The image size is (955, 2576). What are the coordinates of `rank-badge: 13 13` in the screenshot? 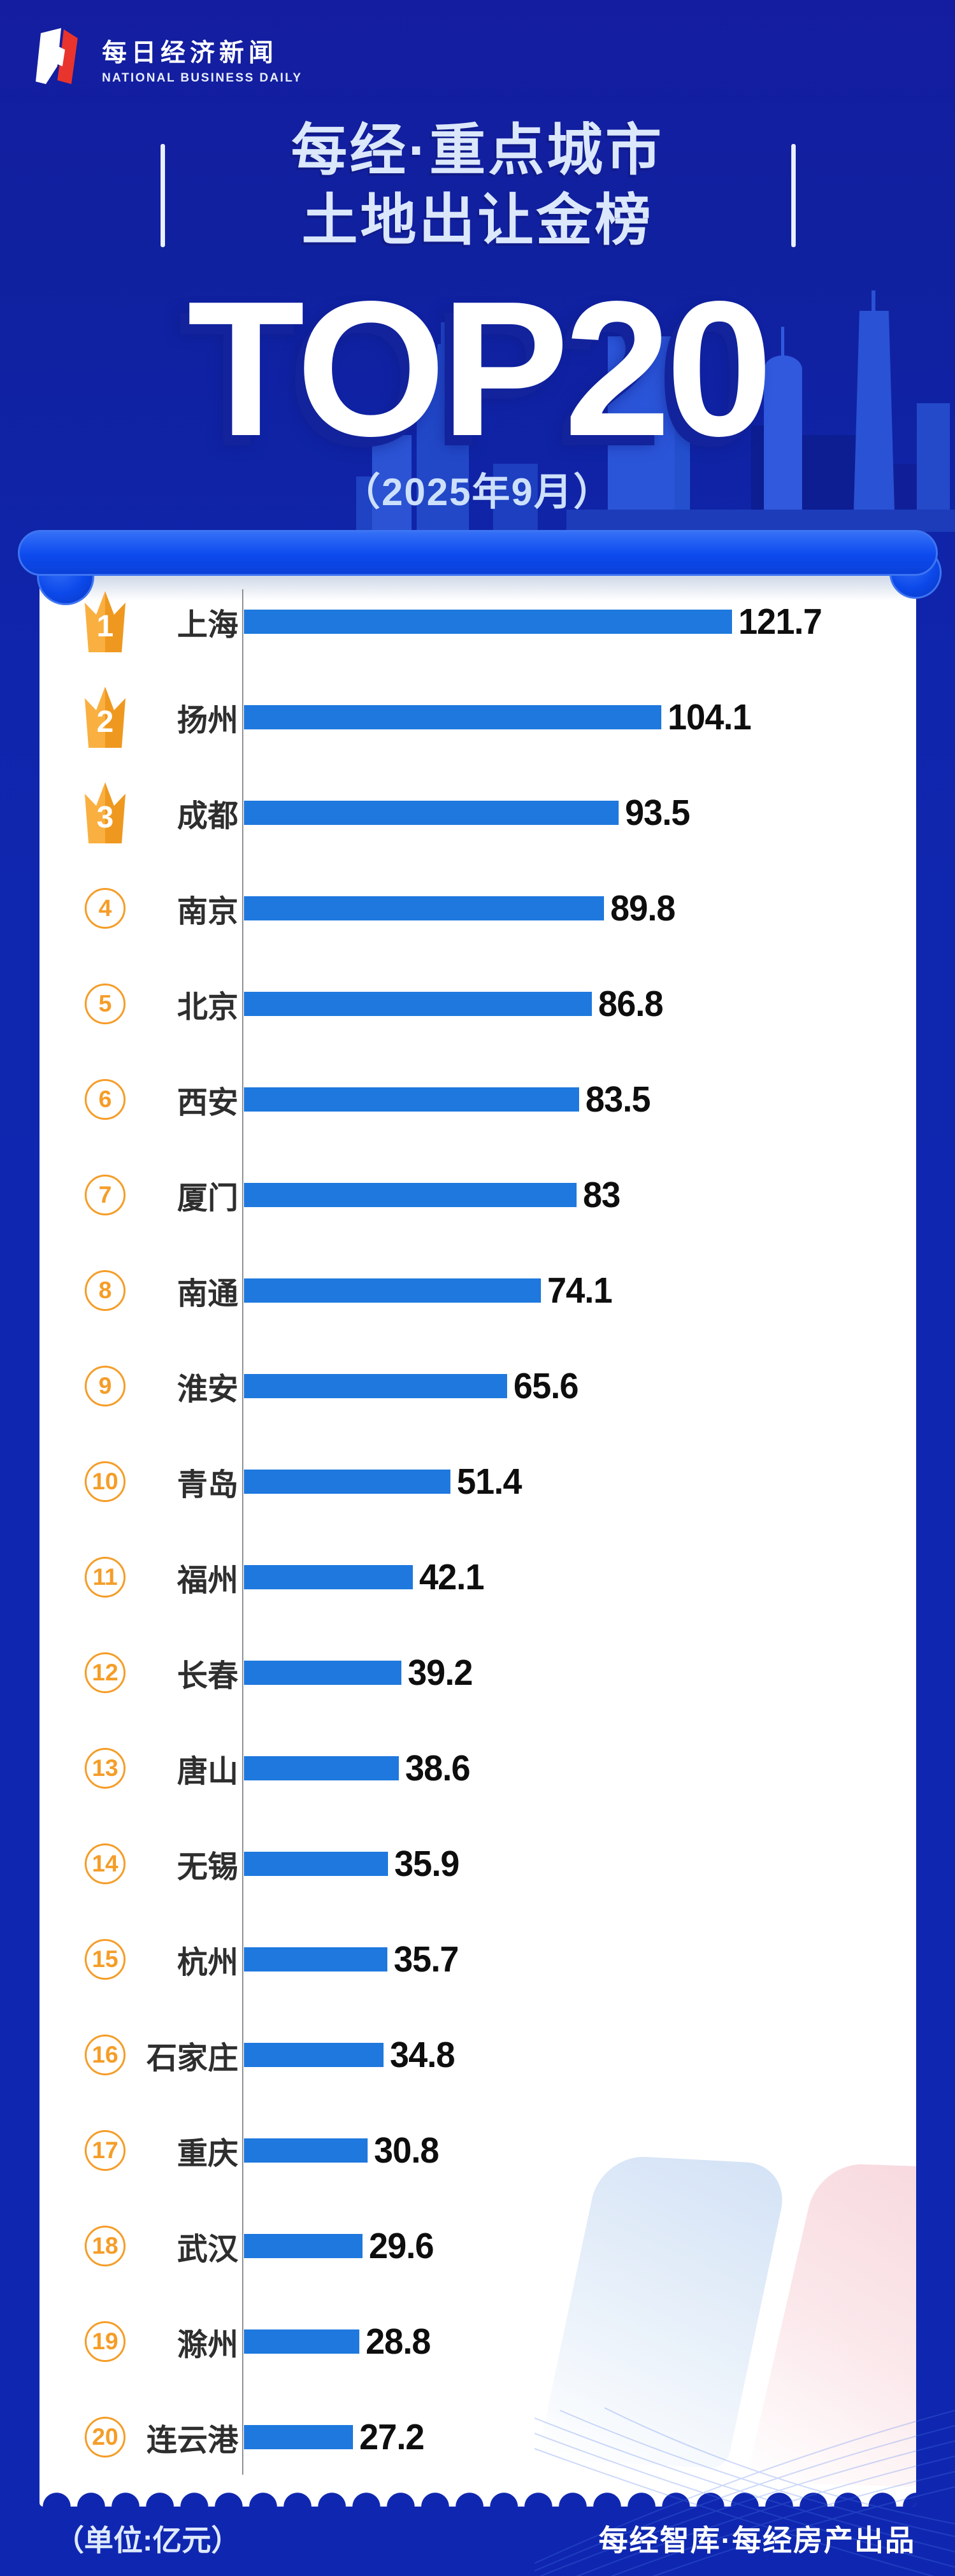 It's located at (105, 1768).